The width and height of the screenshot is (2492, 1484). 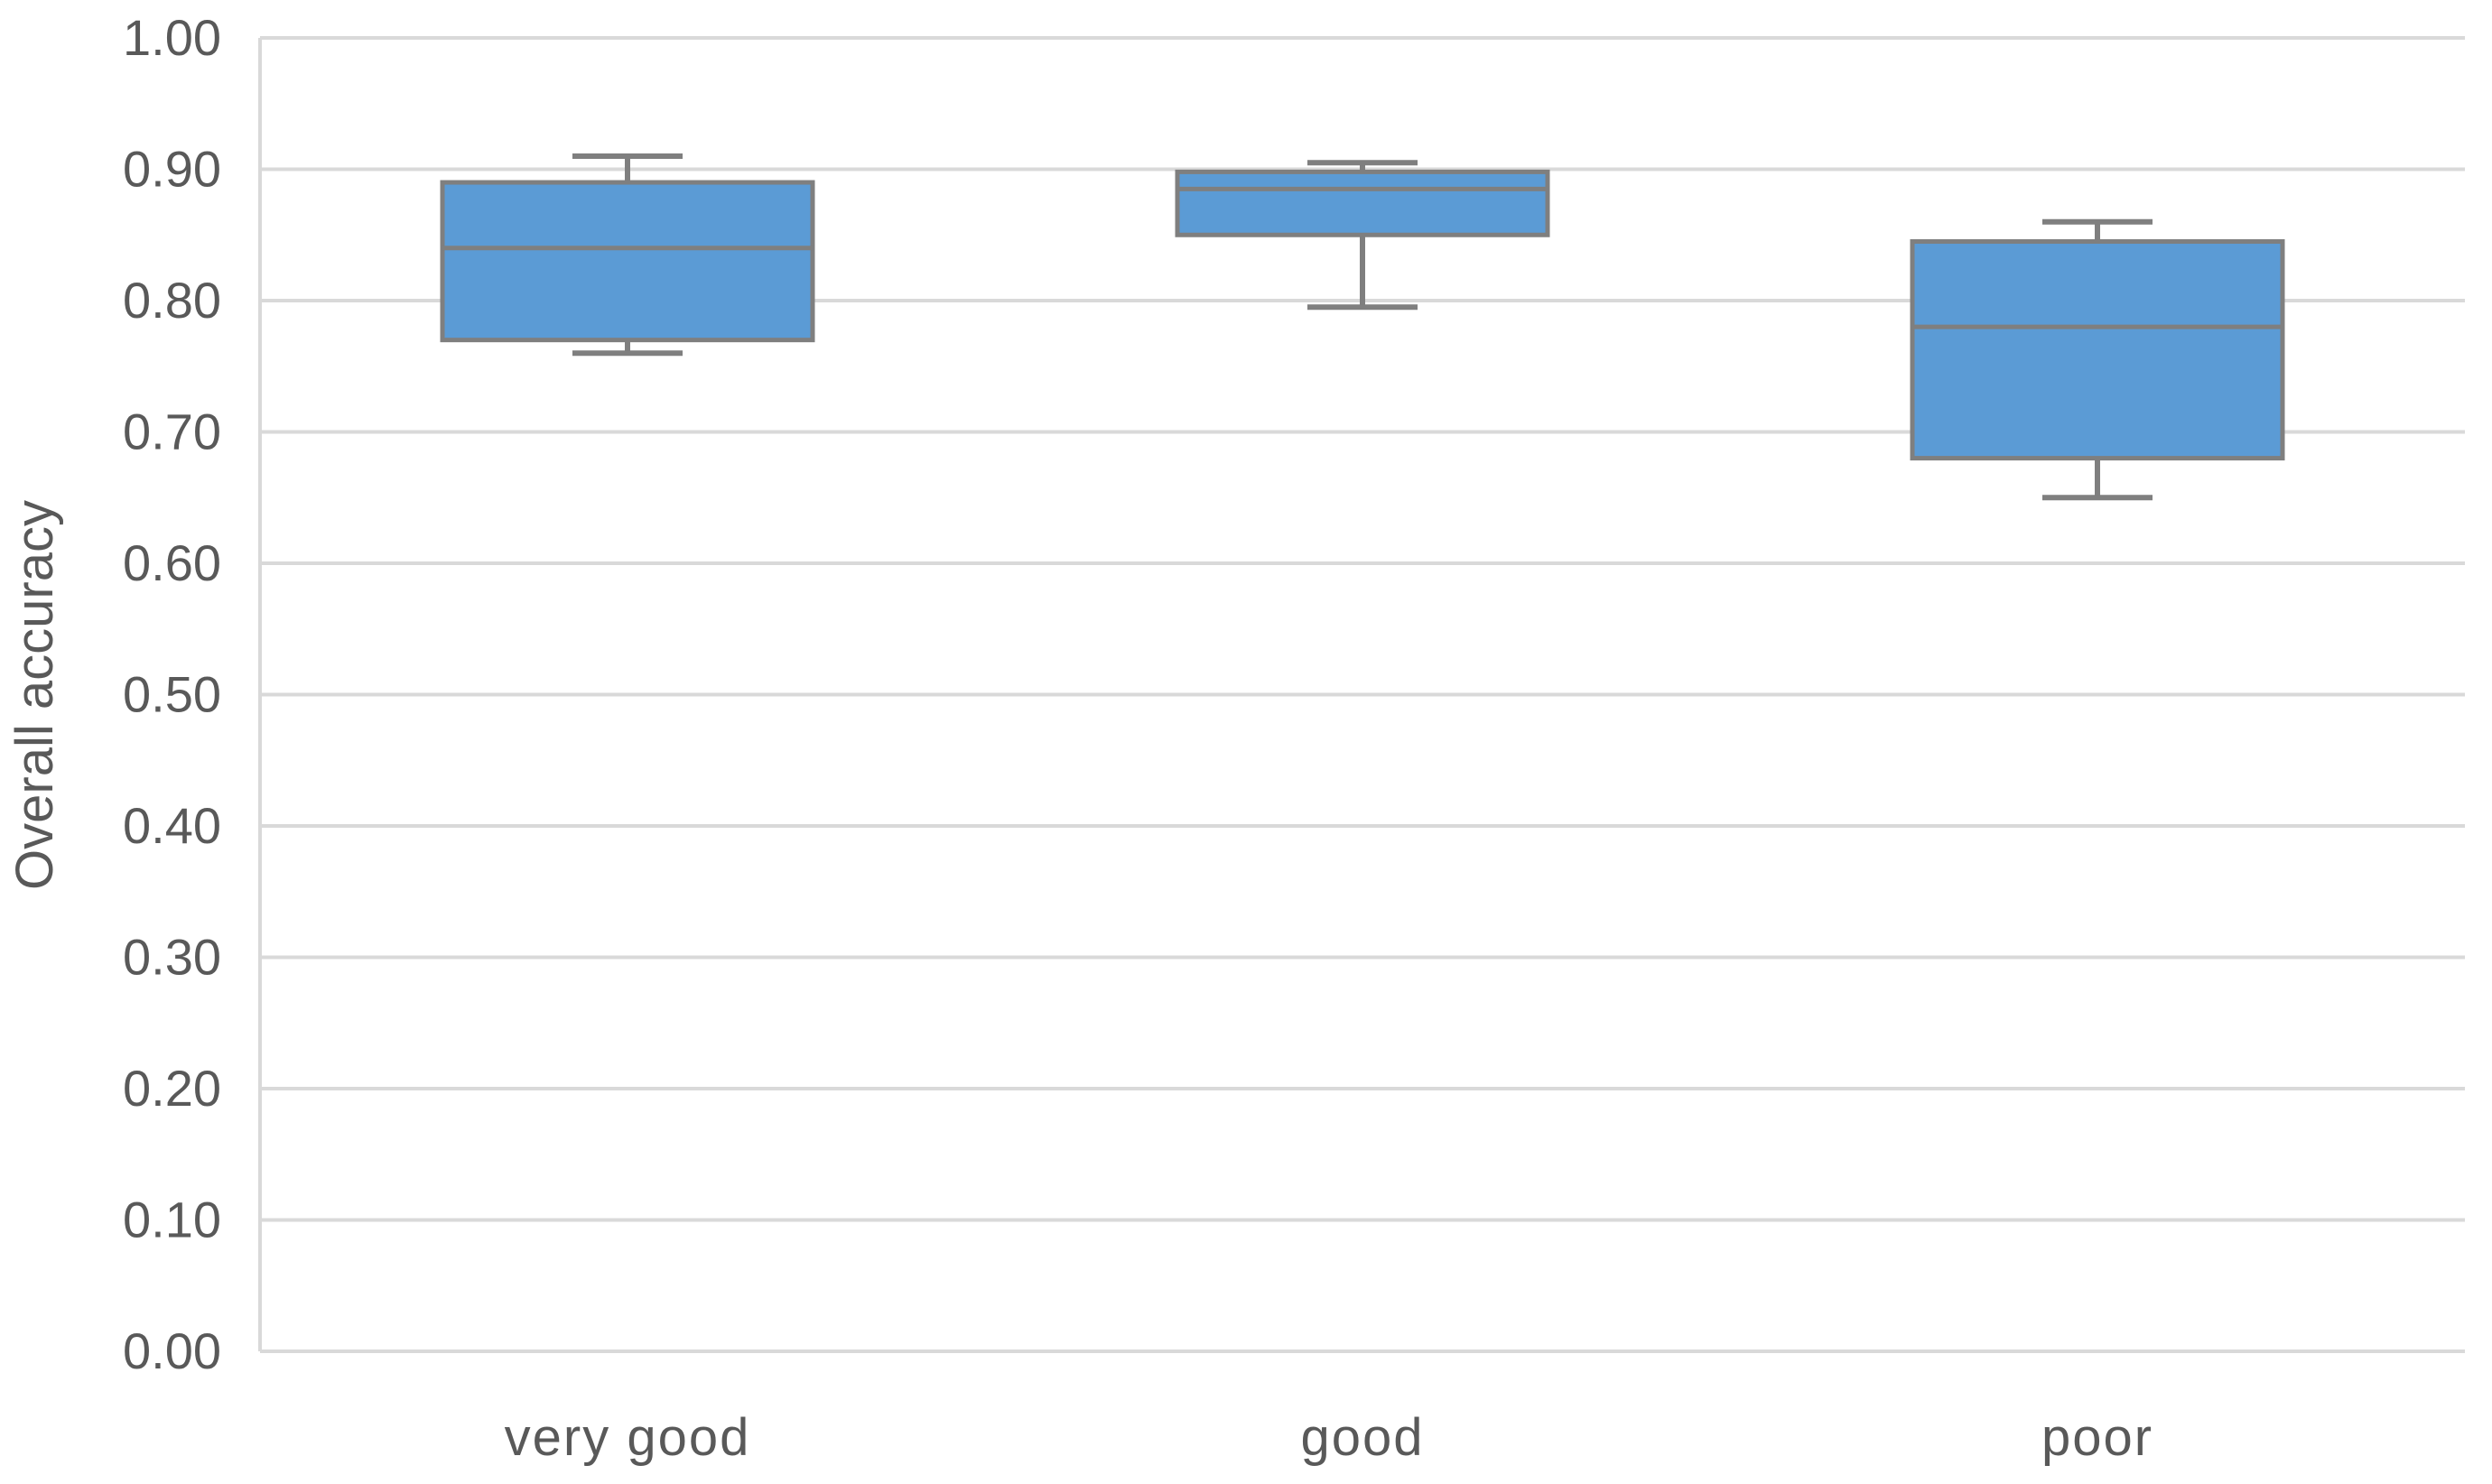 I want to click on box-very-good, so click(x=627, y=255).